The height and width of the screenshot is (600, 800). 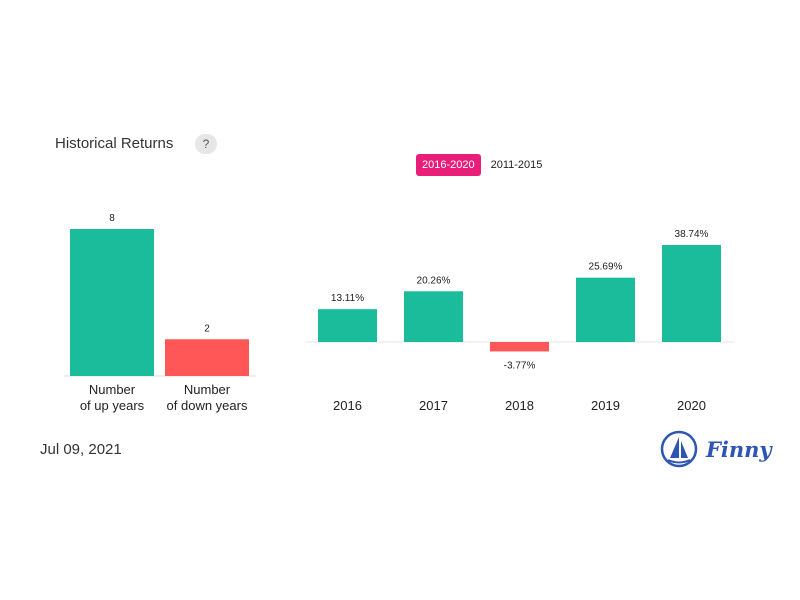 I want to click on year-tick-label: 2018, so click(x=519, y=405).